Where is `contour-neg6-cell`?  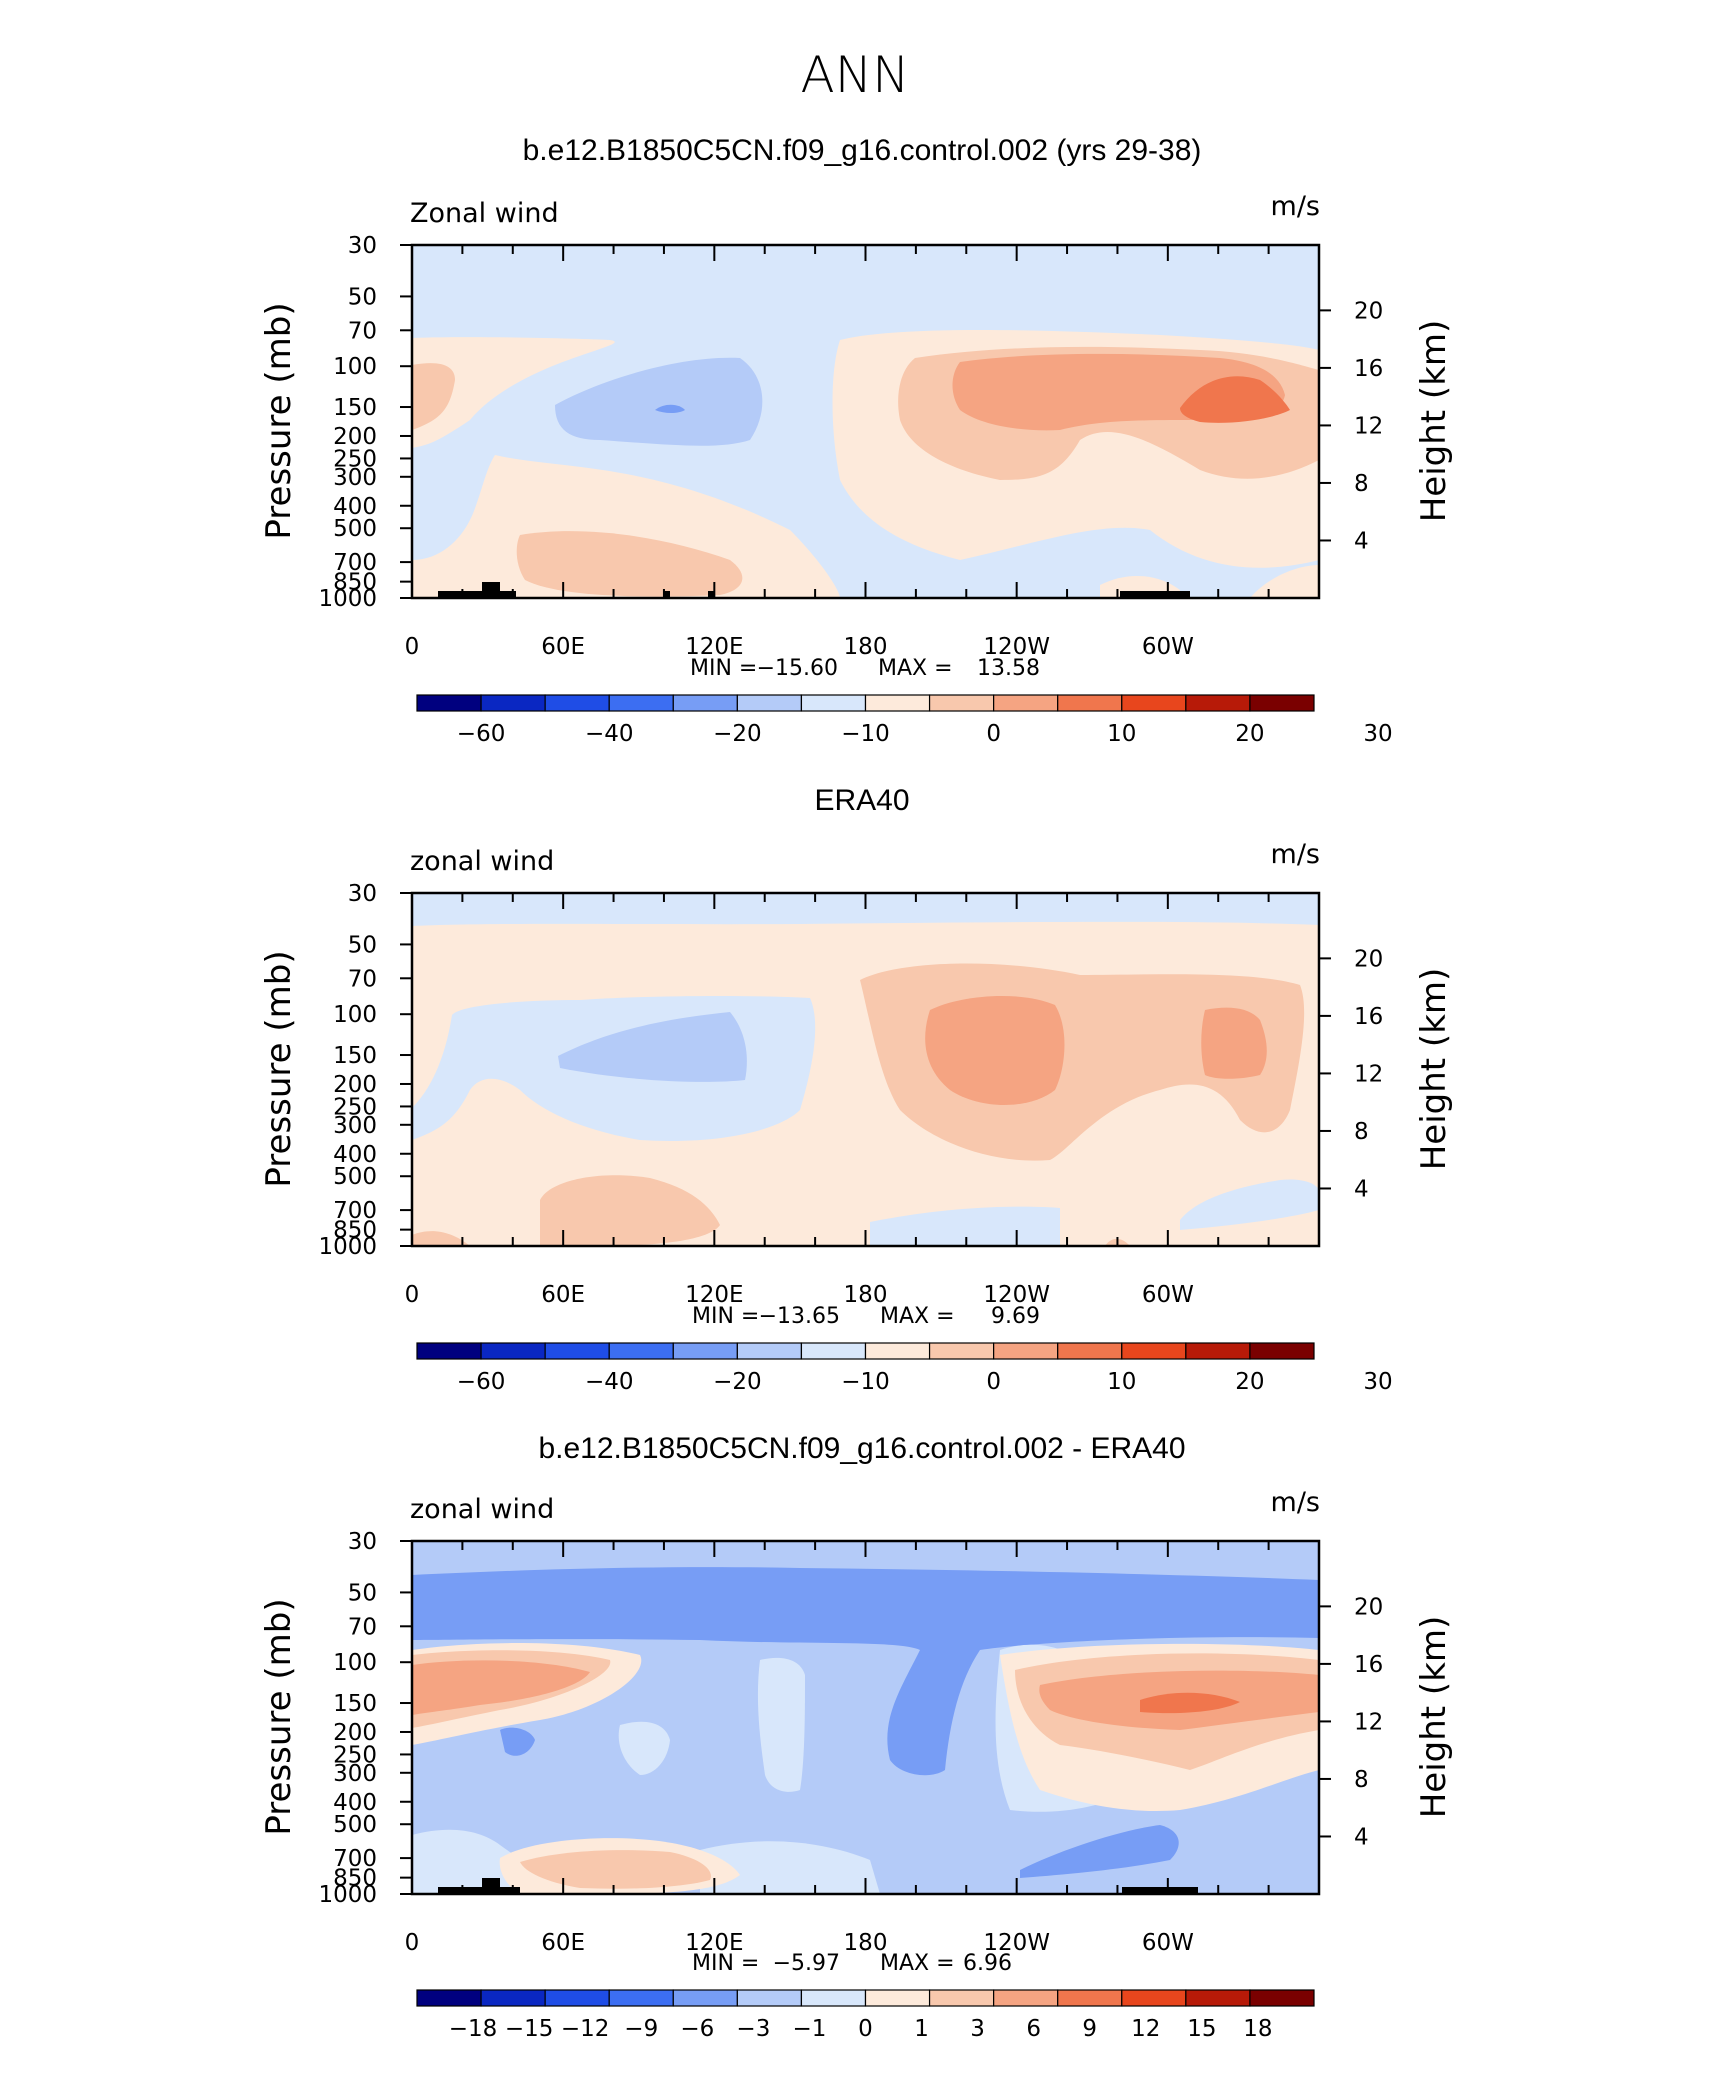
contour-neg6-cell is located at coordinates (517, 1741).